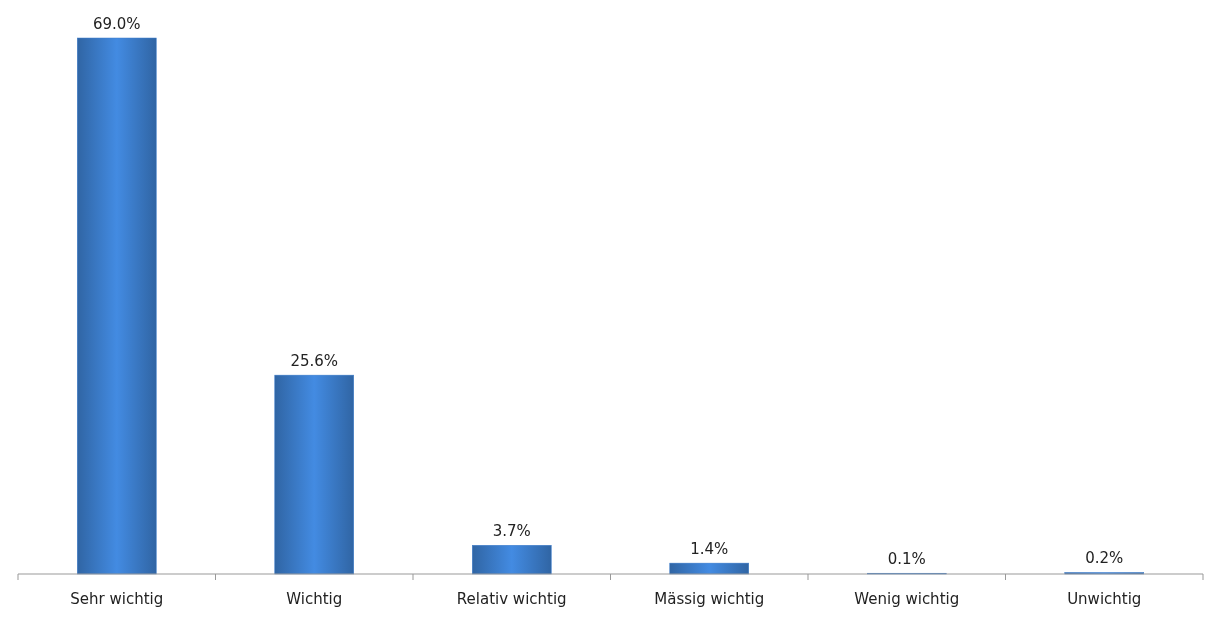  I want to click on x-tick-label: Wenig wichtig, so click(907, 599).